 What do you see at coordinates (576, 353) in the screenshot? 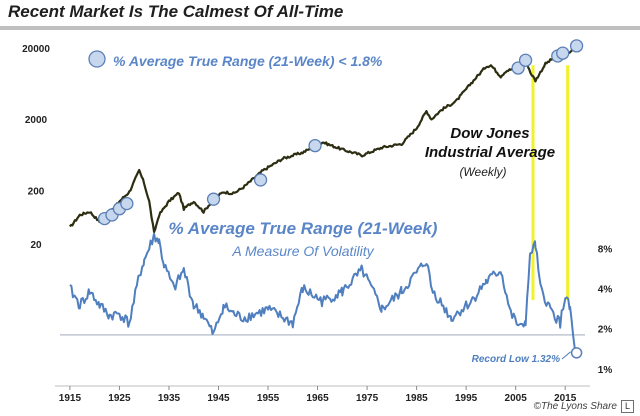
I see `record-low-marker` at bounding box center [576, 353].